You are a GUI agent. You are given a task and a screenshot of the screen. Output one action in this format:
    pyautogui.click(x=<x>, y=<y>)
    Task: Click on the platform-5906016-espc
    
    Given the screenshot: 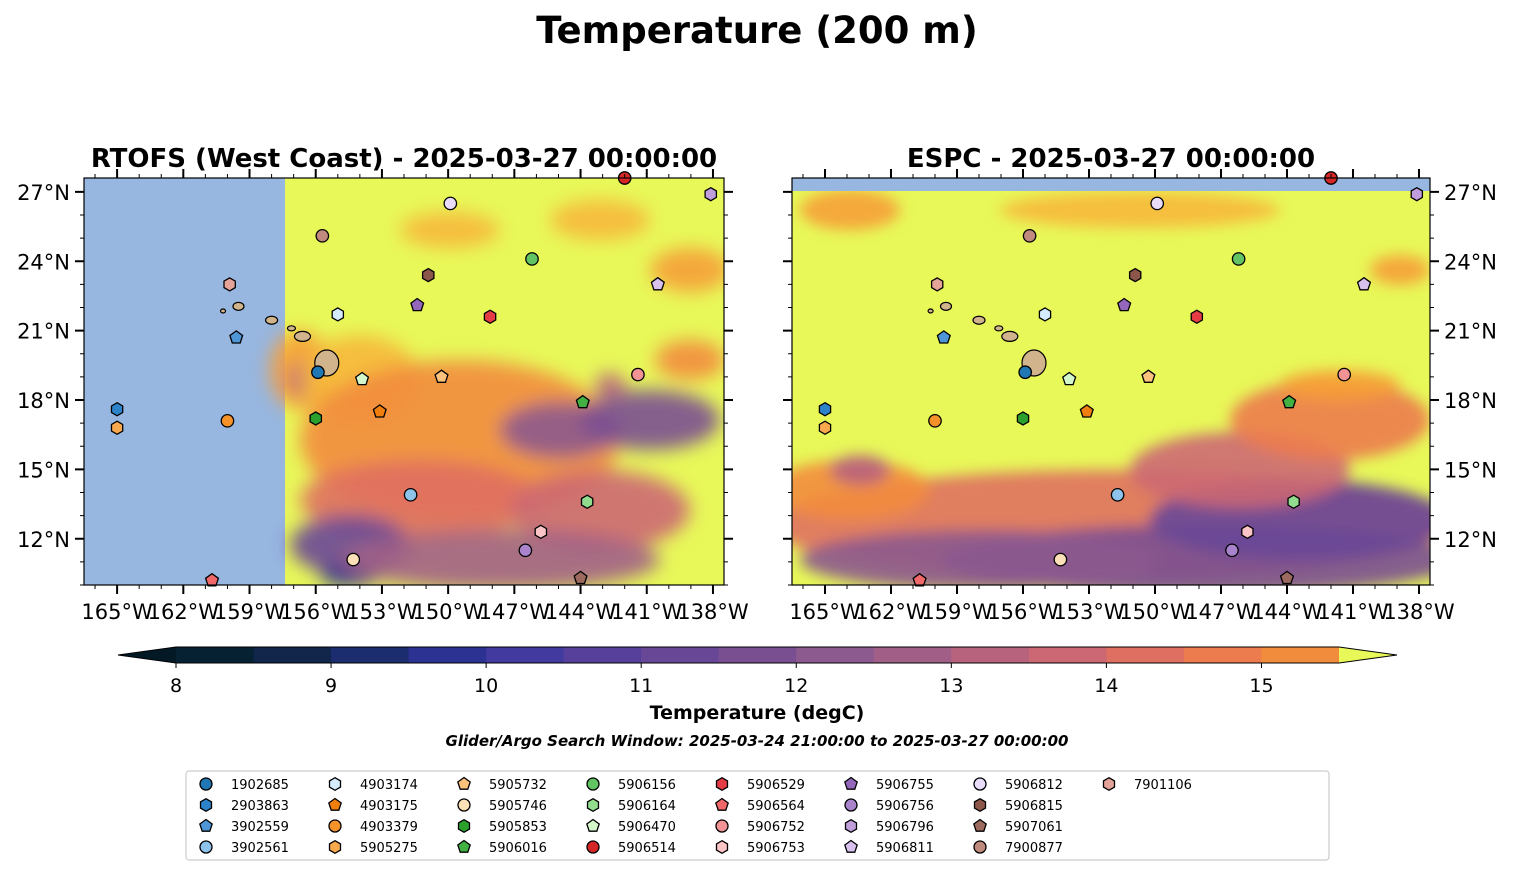 What is the action you would take?
    pyautogui.click(x=1289, y=401)
    